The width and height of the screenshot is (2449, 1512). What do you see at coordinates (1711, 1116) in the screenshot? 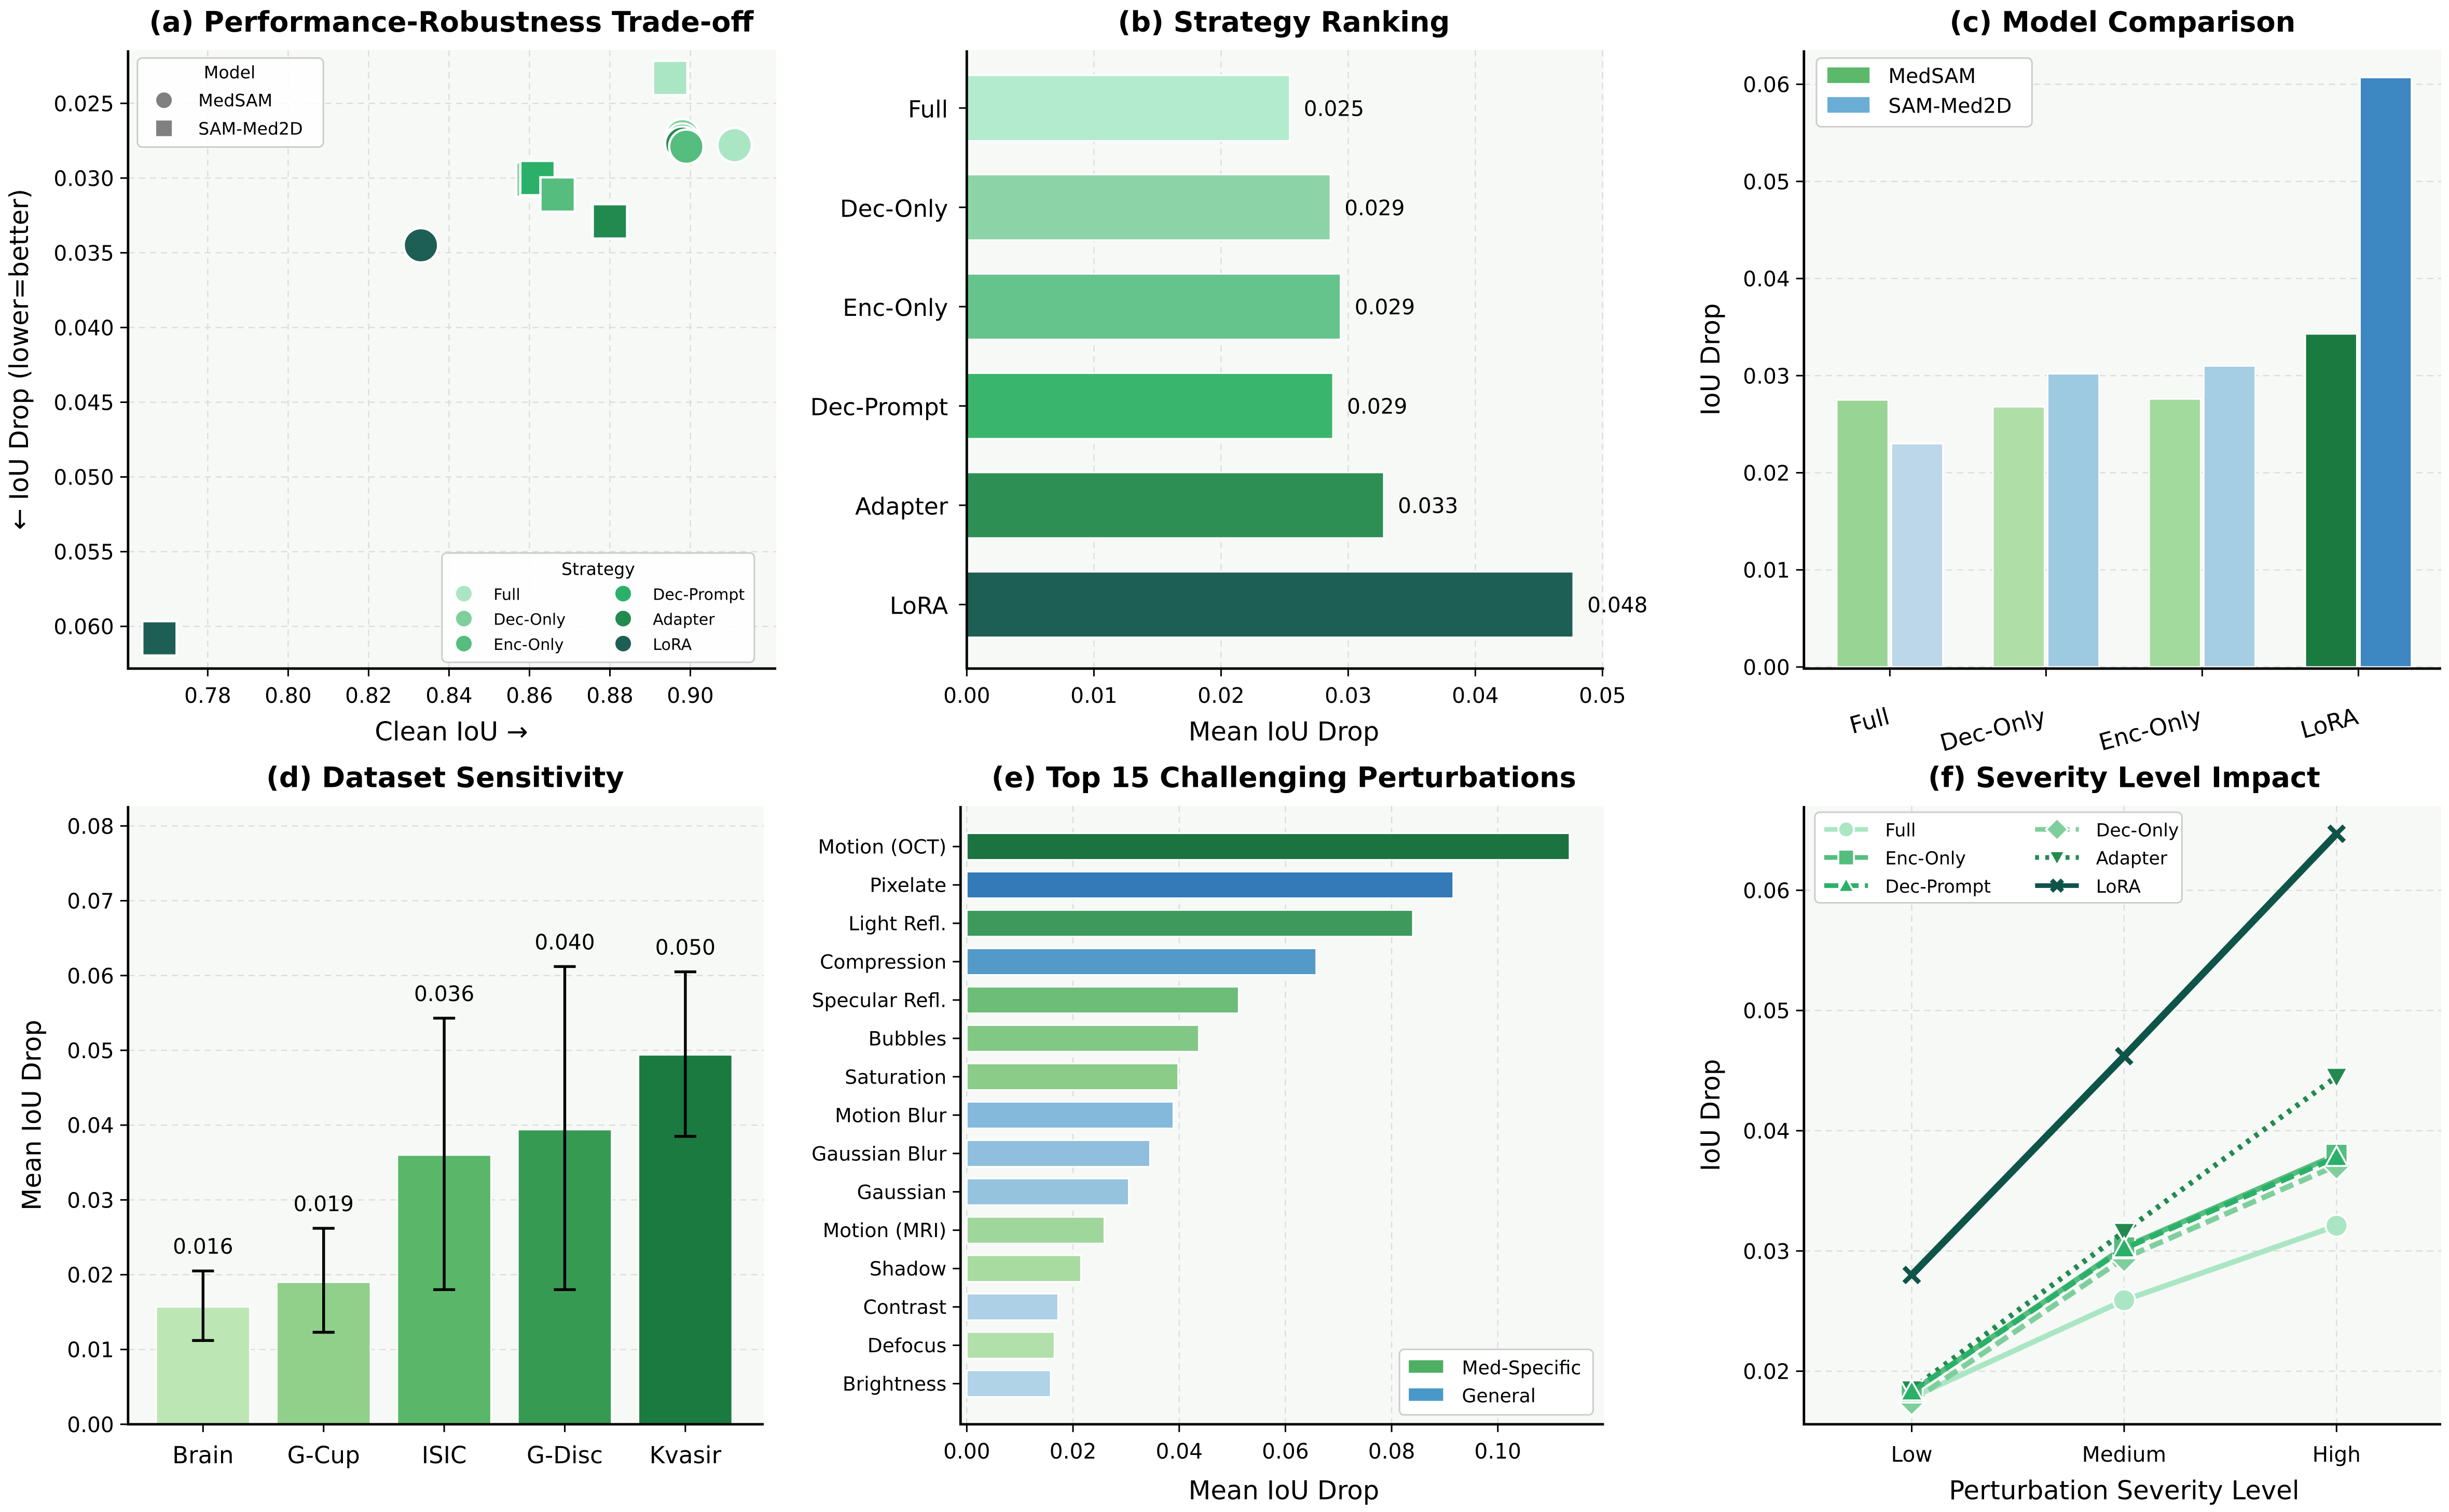
I see `y-axis-label: IoU Drop` at bounding box center [1711, 1116].